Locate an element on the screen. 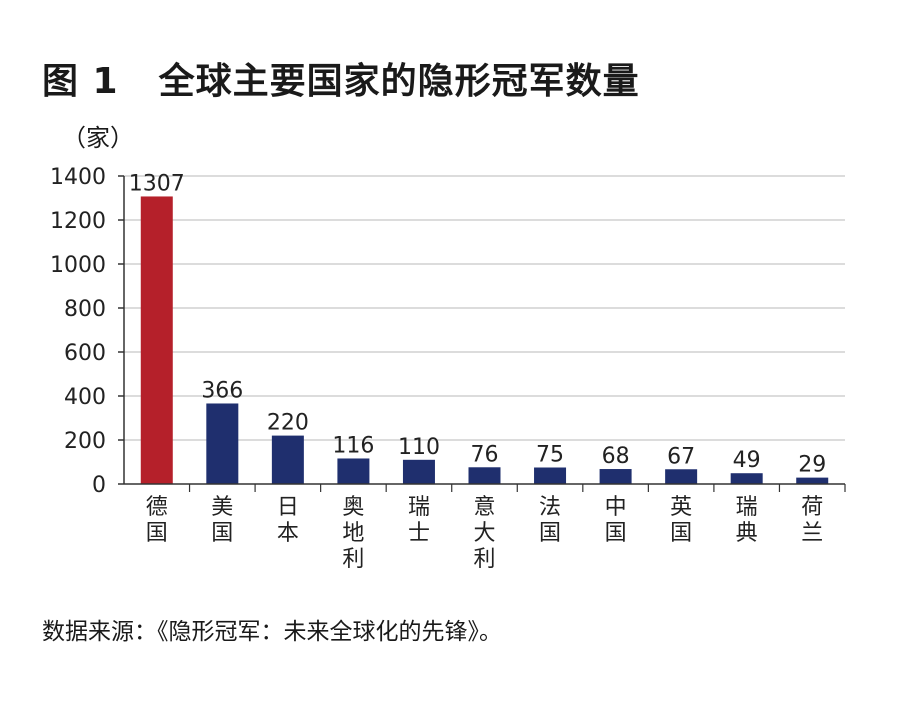 The image size is (900, 706). y-tick-label: 1400 is located at coordinates (78, 177).